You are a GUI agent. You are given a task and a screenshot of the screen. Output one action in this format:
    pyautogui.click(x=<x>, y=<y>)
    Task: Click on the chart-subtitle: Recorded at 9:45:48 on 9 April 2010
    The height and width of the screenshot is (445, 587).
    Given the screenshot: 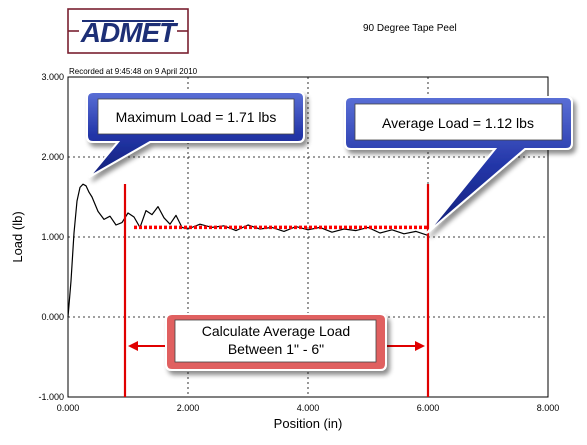 What is the action you would take?
    pyautogui.click(x=133, y=71)
    